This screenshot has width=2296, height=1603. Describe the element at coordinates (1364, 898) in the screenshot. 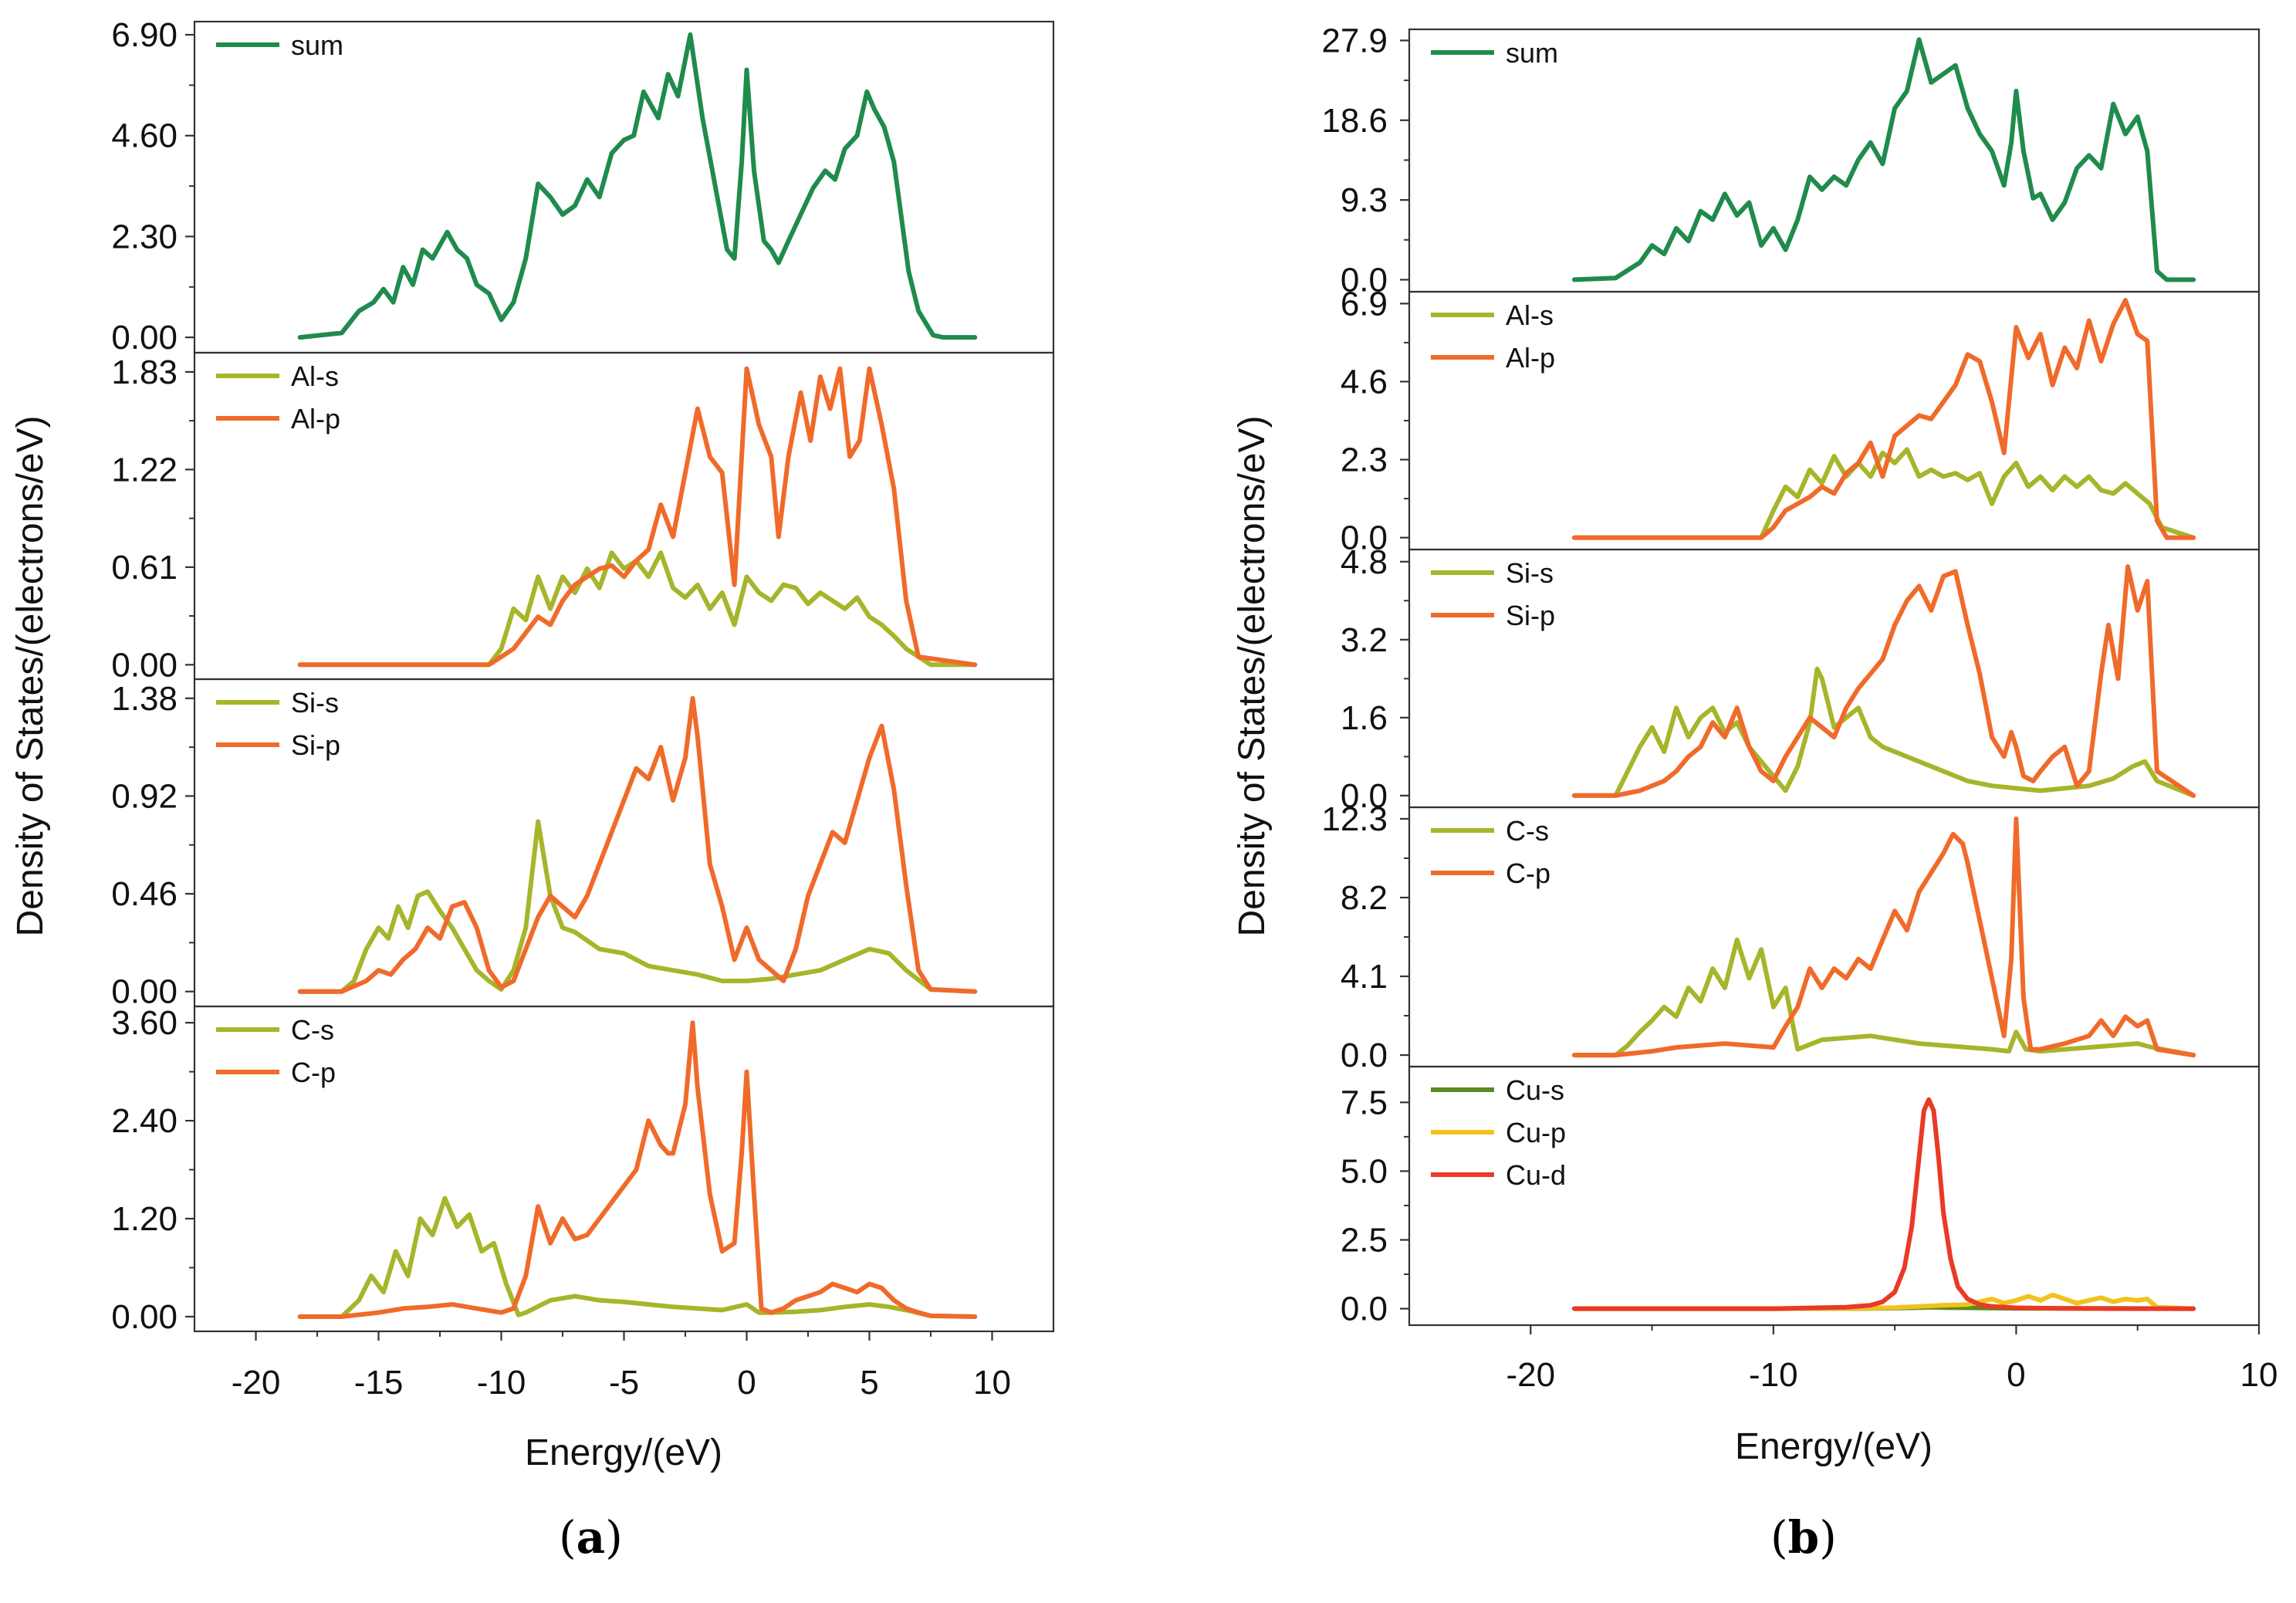

I see `y-tick-label: 8.2` at that location.